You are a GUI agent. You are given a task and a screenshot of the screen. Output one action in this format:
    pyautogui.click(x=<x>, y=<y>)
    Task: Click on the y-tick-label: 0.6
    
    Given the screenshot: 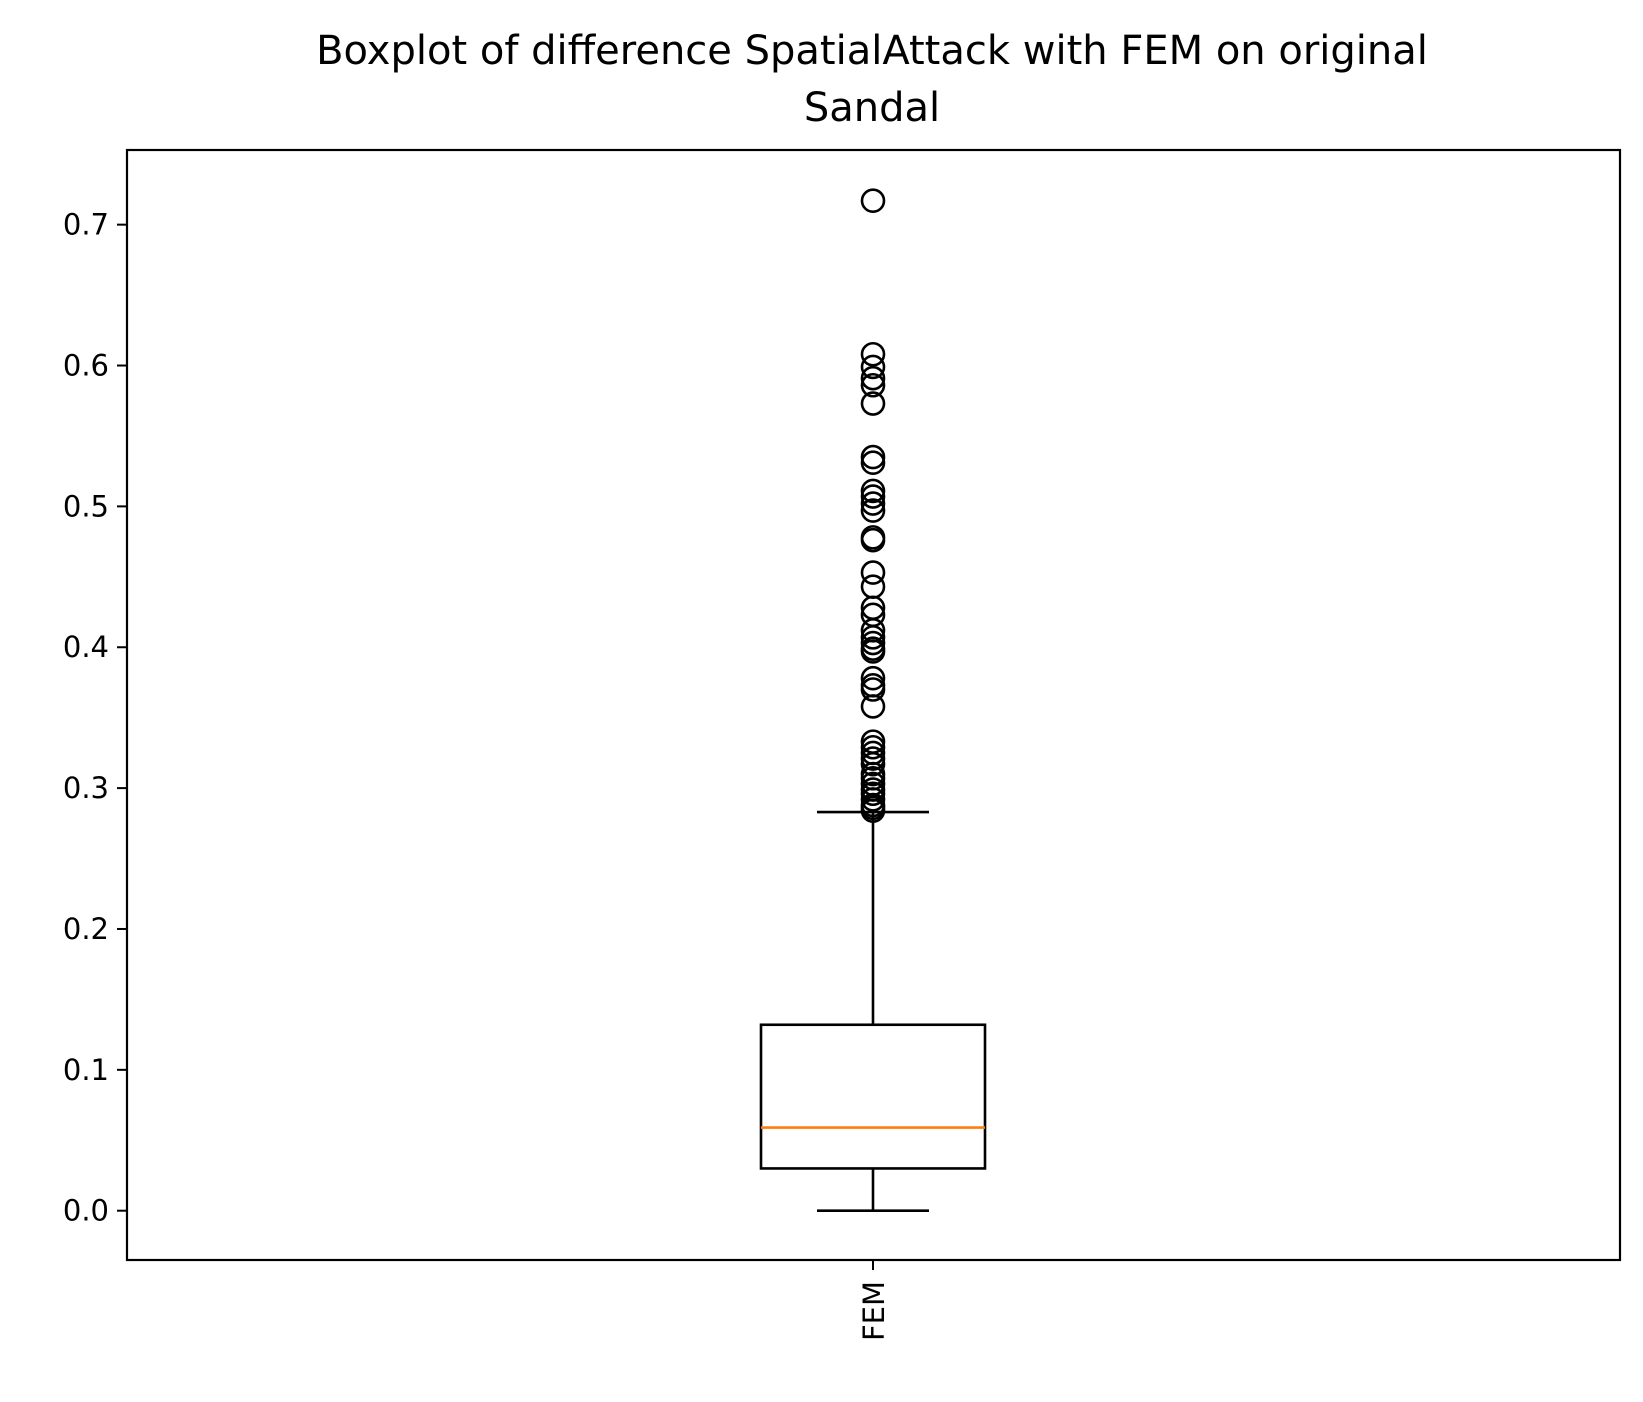 What is the action you would take?
    pyautogui.click(x=86, y=366)
    